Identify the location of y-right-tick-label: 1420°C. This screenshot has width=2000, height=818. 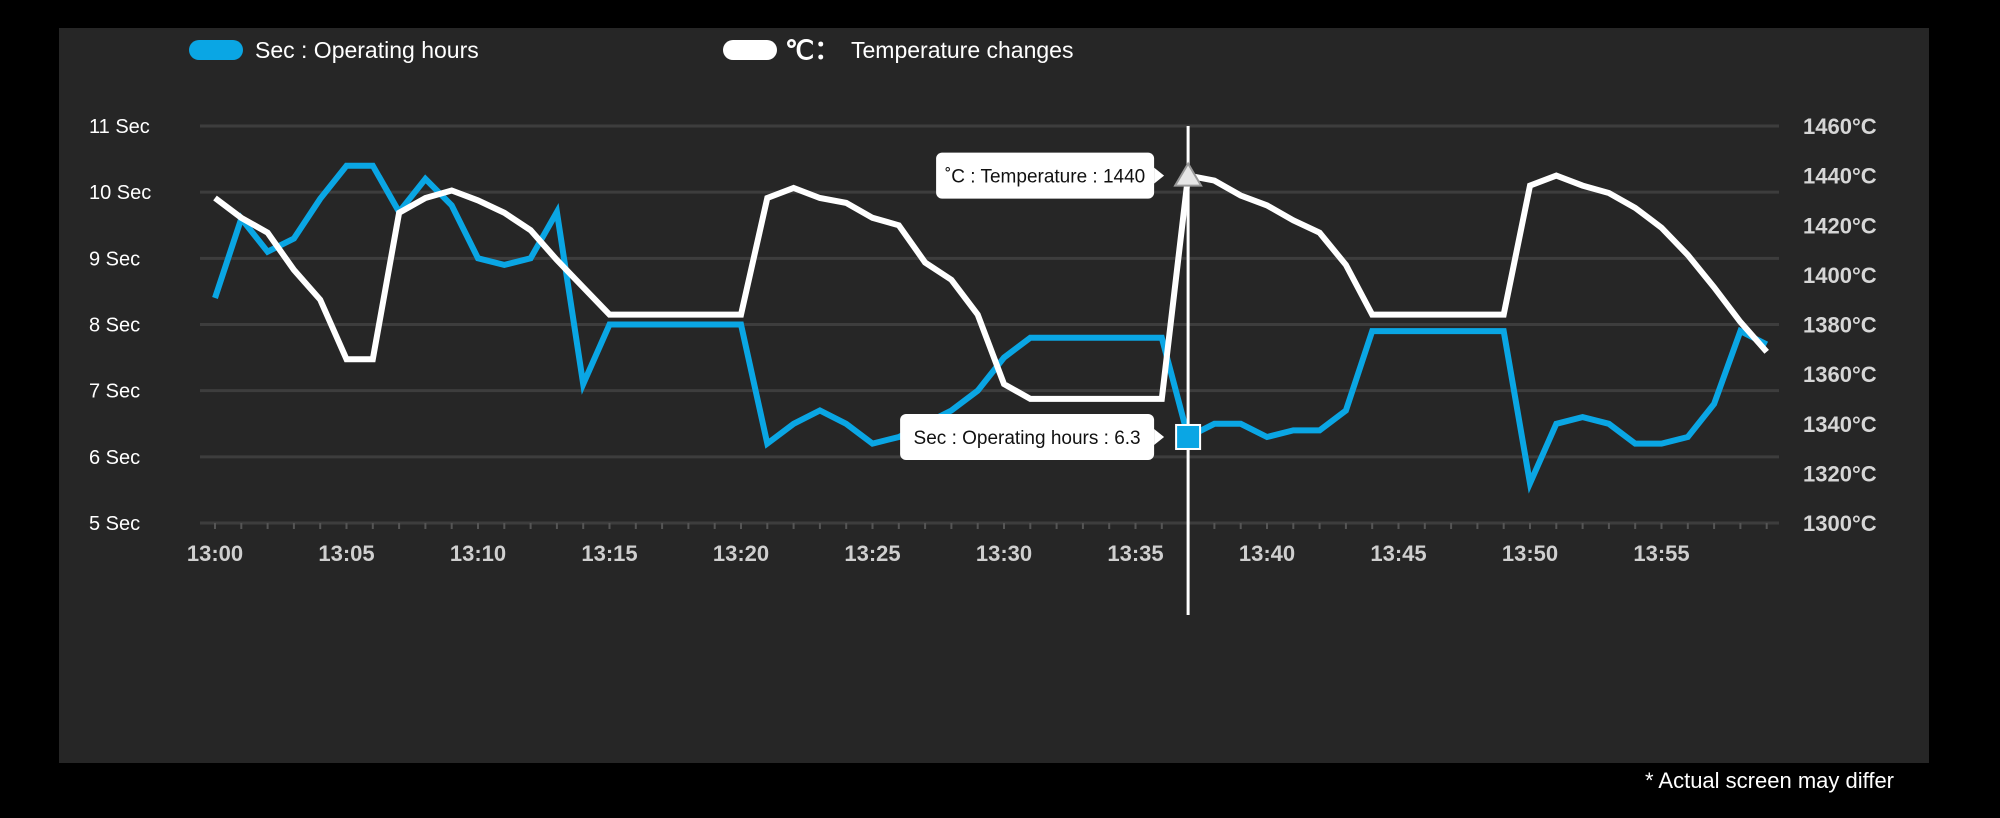
(1840, 225).